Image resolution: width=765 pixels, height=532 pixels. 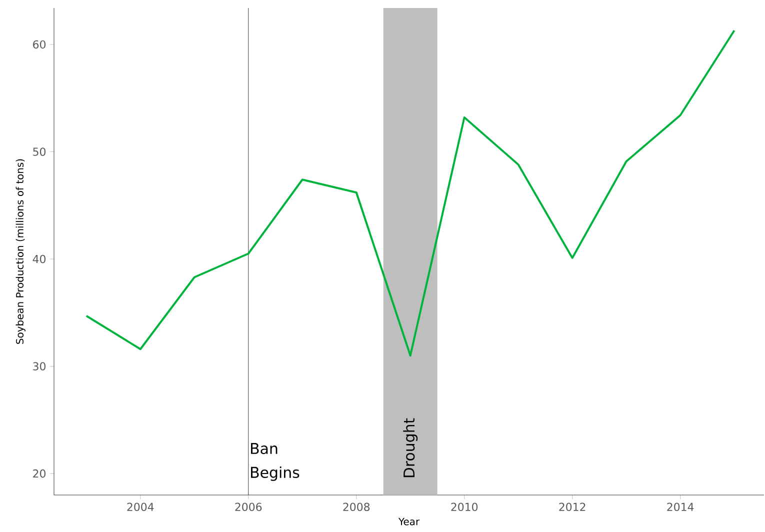 I want to click on x-tick-label: 2008, so click(x=356, y=507).